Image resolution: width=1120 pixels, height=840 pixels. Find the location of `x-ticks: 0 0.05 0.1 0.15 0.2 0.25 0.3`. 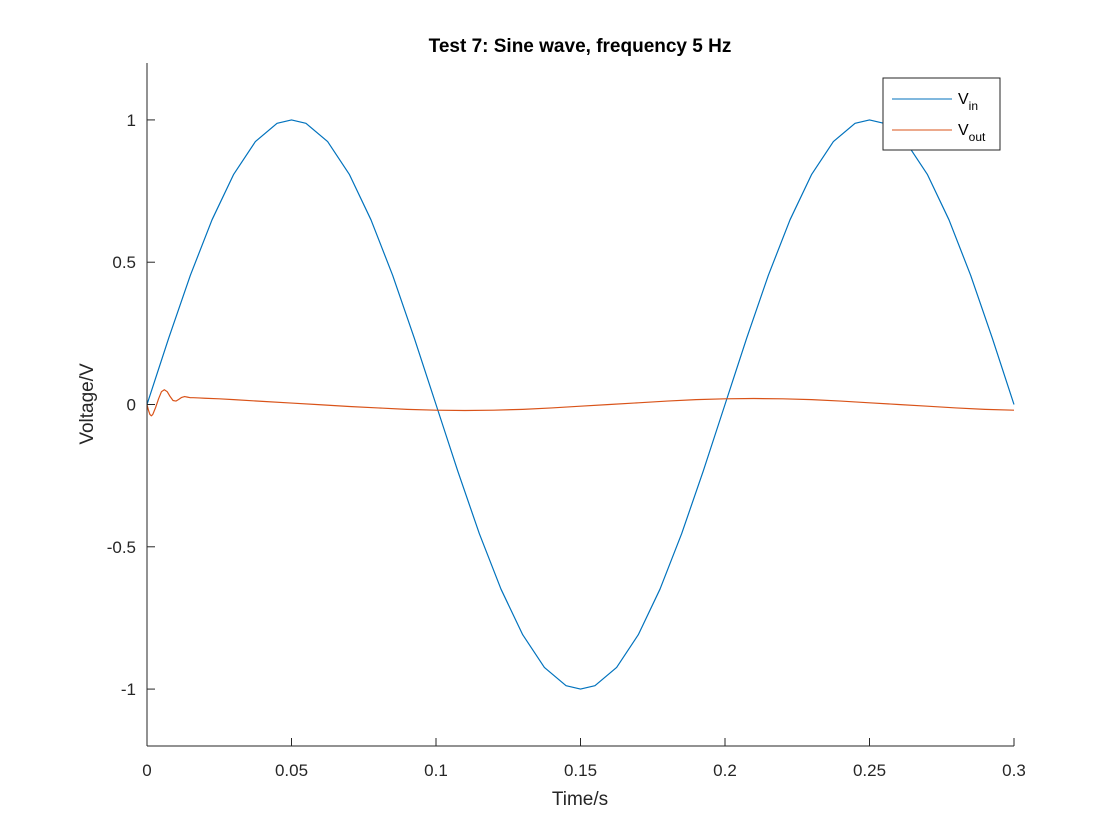

x-ticks: 0 0.05 0.1 0.15 0.2 0.25 0.3 is located at coordinates (584, 759).